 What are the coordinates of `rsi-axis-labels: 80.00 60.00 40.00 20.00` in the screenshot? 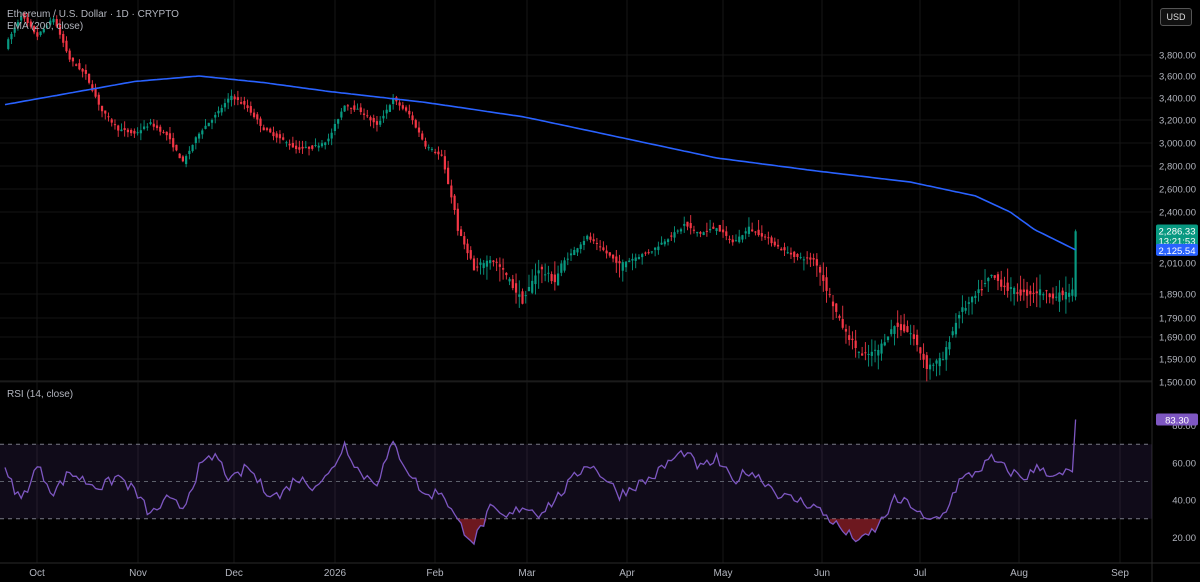 It's located at (1184, 482).